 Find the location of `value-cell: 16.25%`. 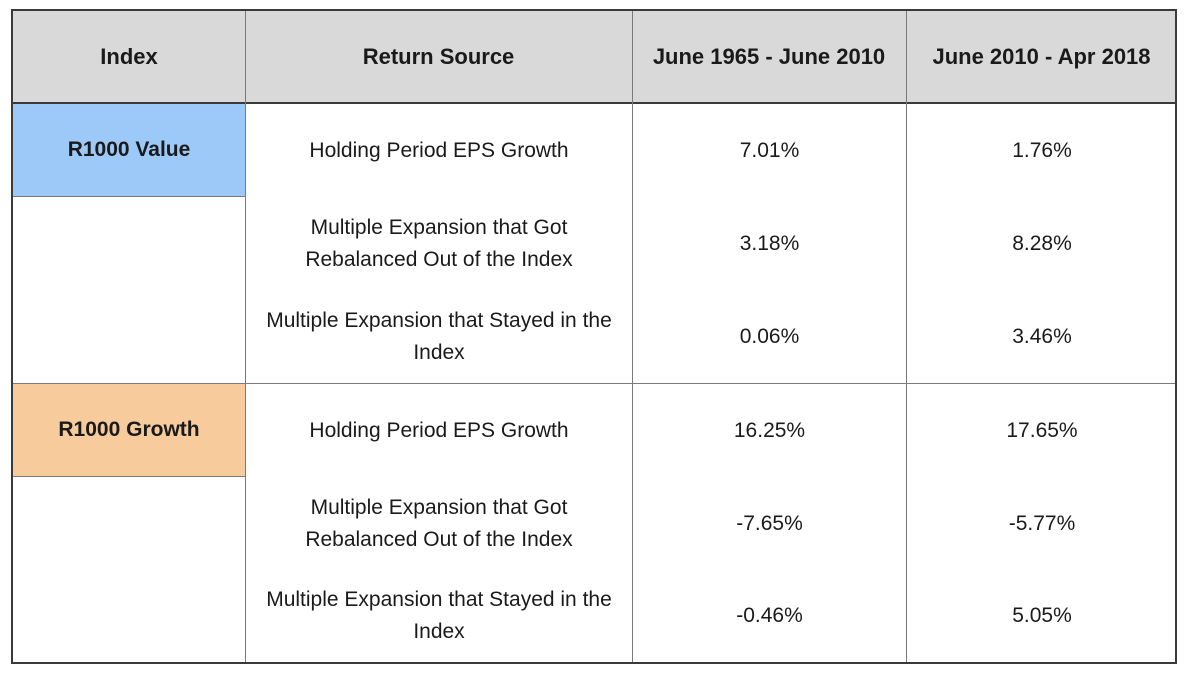

value-cell: 16.25% is located at coordinates (769, 430).